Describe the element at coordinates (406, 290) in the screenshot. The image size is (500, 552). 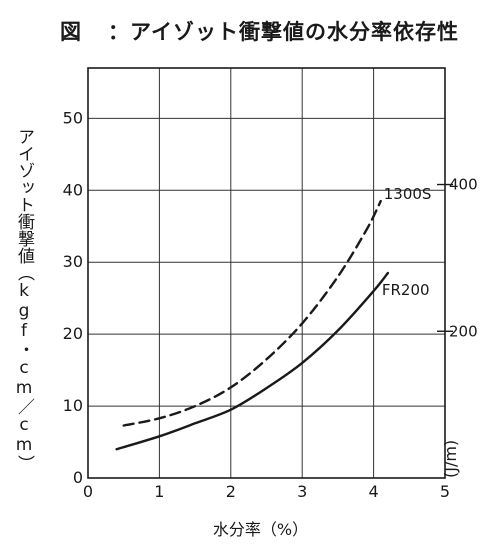
I see `series-label-fr200: FR200` at that location.